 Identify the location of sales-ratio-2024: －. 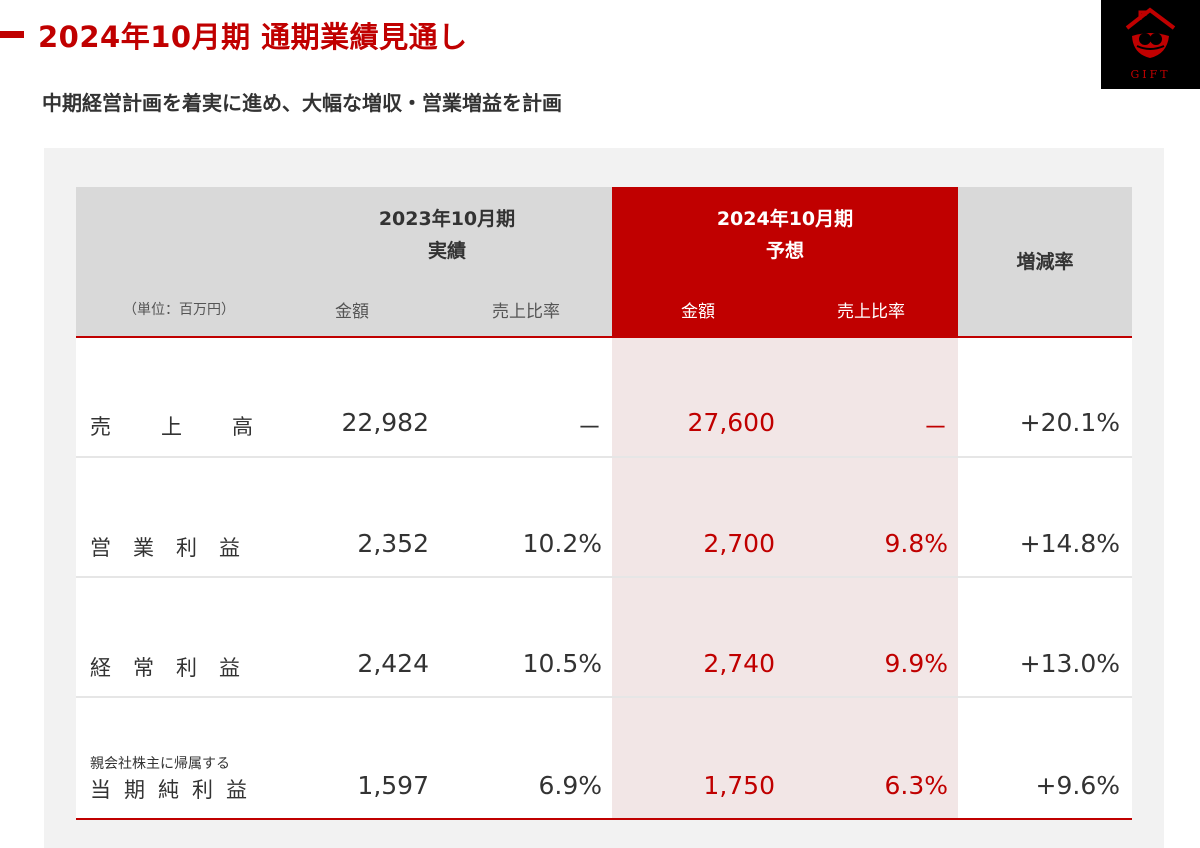
(935, 427).